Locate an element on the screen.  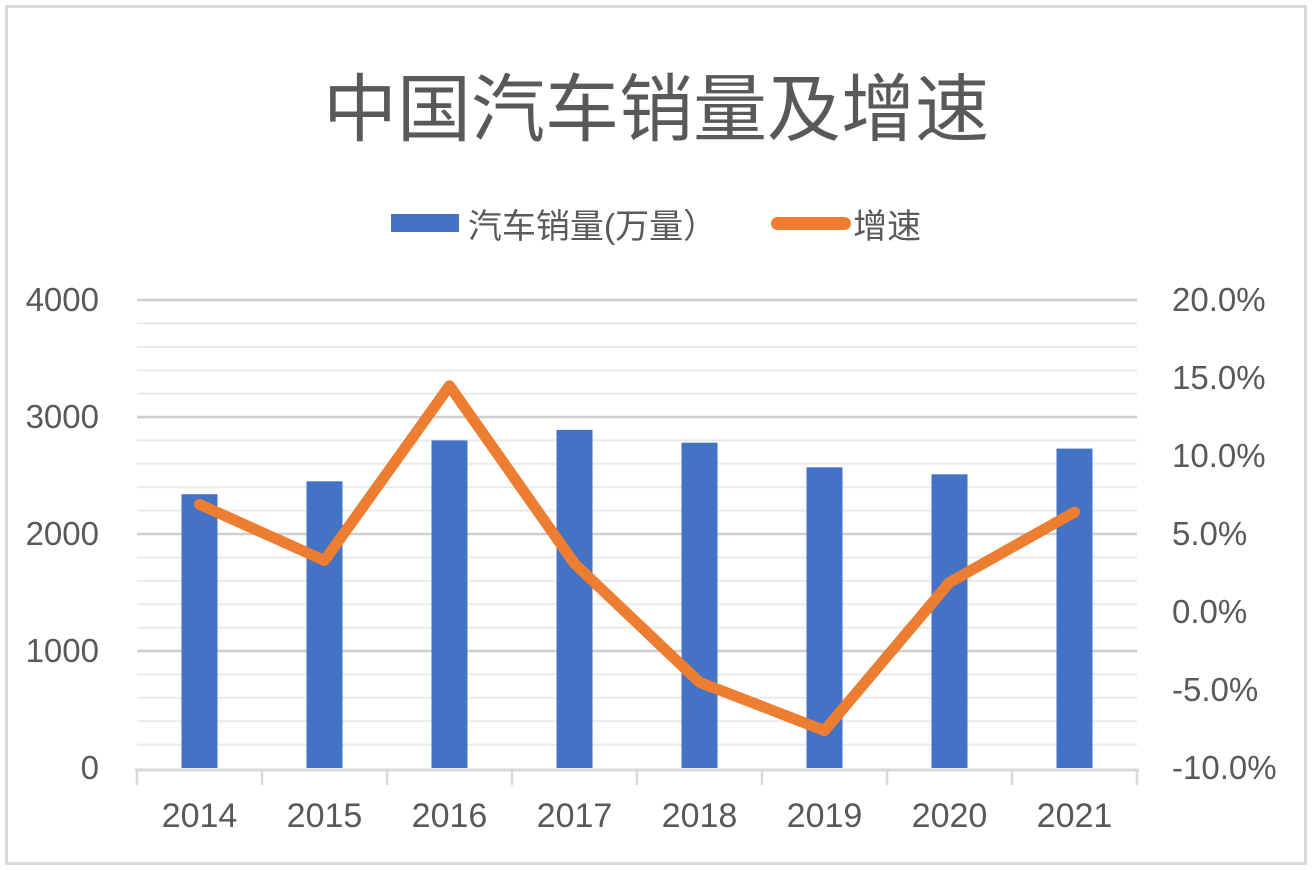
legend-label-growth: 增速 is located at coordinates (887, 226).